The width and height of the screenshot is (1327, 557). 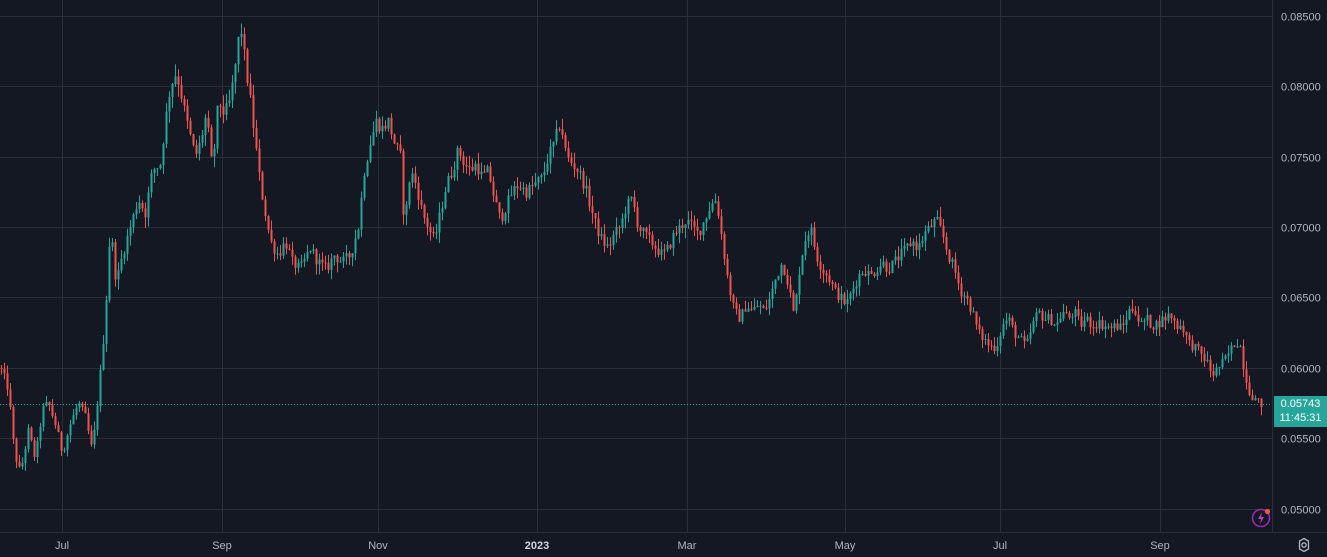 I want to click on lightning-icon, so click(x=1261, y=518).